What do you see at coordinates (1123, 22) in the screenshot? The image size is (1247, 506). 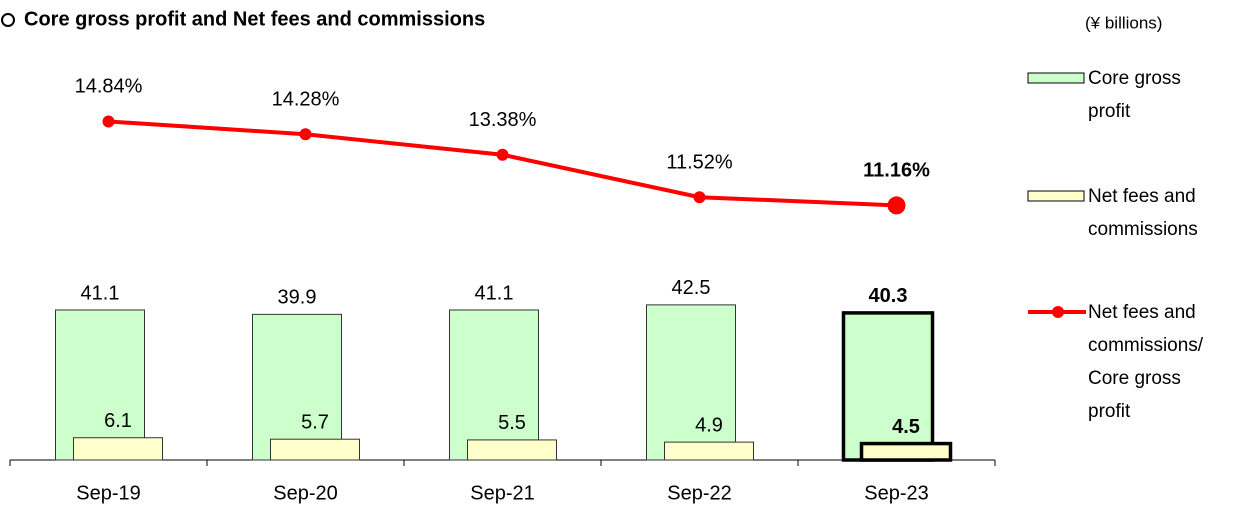 I see `unit-label: (¥ billions)` at bounding box center [1123, 22].